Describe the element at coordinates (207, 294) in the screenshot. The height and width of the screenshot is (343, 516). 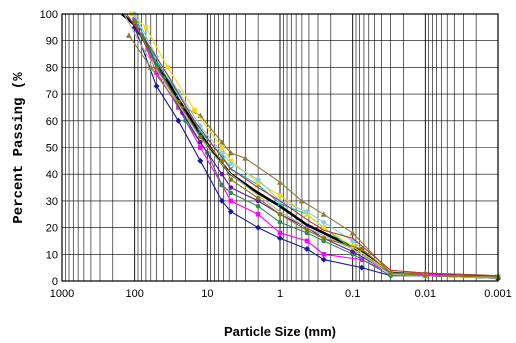
I see `x-tick-label: 10` at that location.